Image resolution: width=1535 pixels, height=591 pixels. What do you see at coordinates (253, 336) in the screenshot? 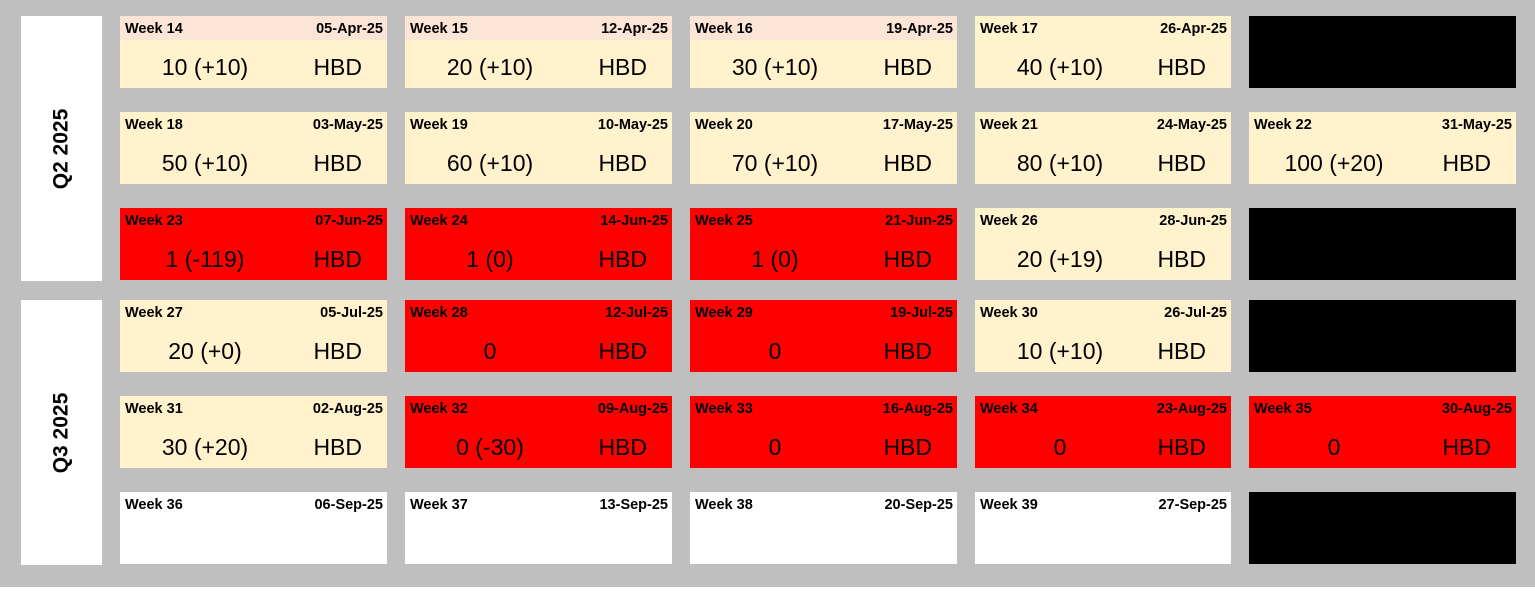
I see `week-cell: Week 27 05-Jul-25 20 (+0) HBD` at bounding box center [253, 336].